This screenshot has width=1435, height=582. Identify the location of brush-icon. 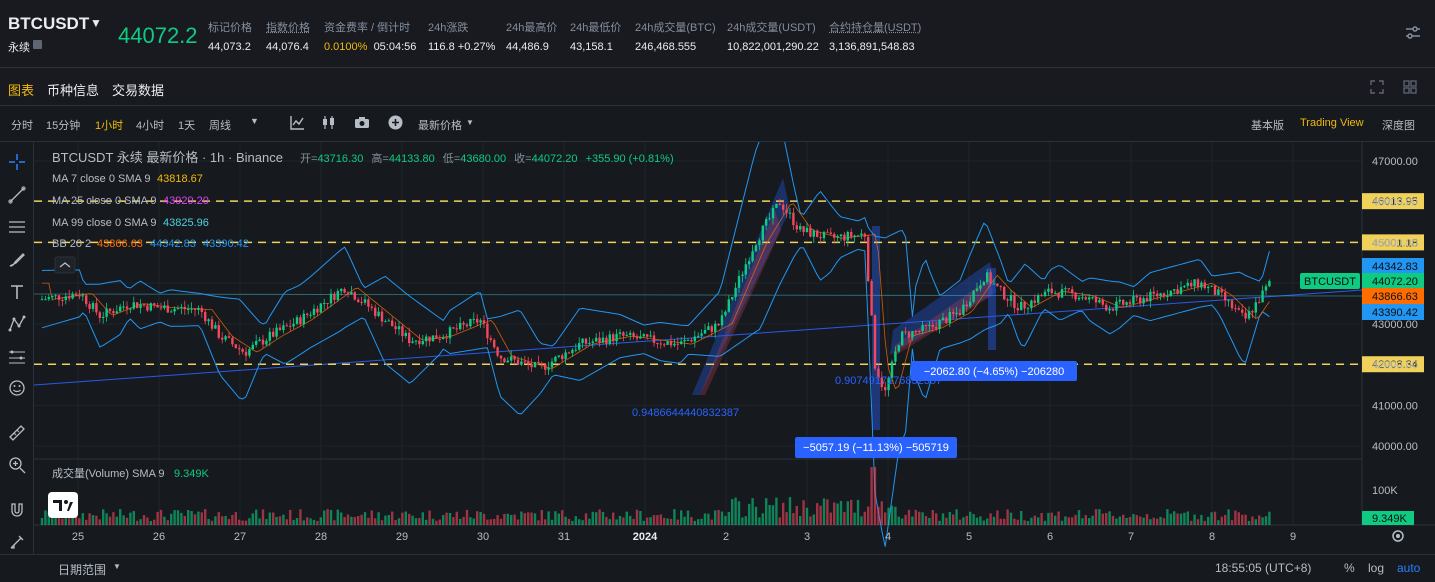
(17, 260).